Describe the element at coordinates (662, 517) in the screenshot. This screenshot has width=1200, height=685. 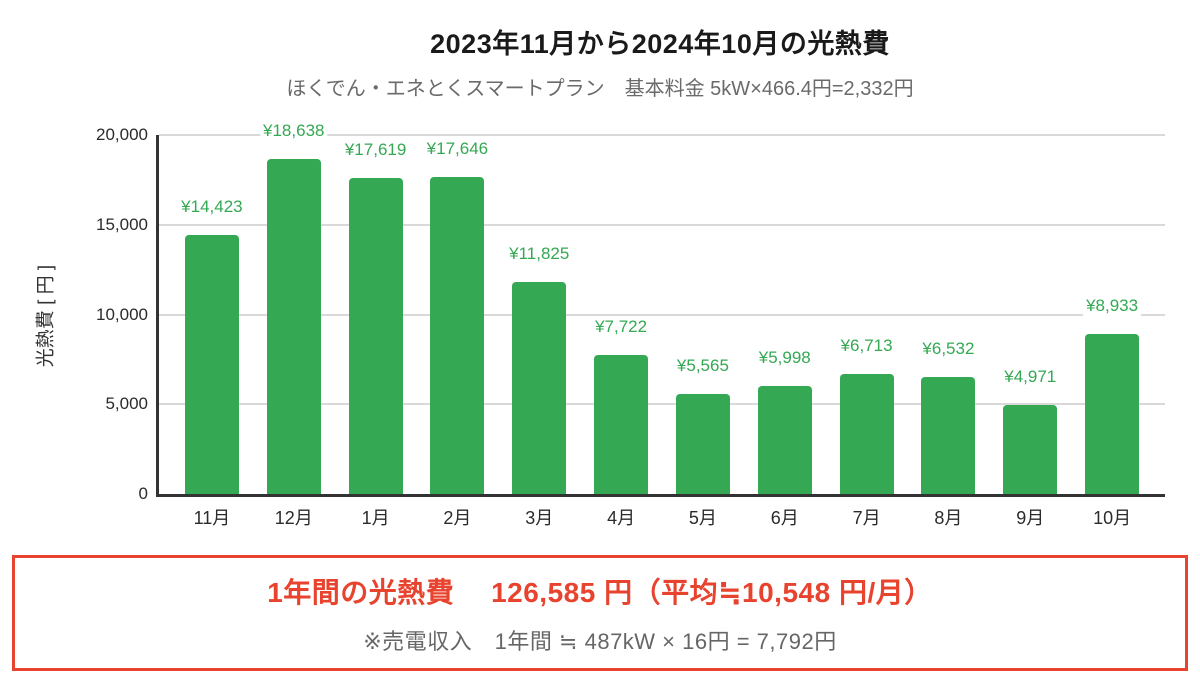
I see `x-axis-labels: 11月 12月 1月 2月 3月 4月 5月 6月 7月 8月 9月 10月` at that location.